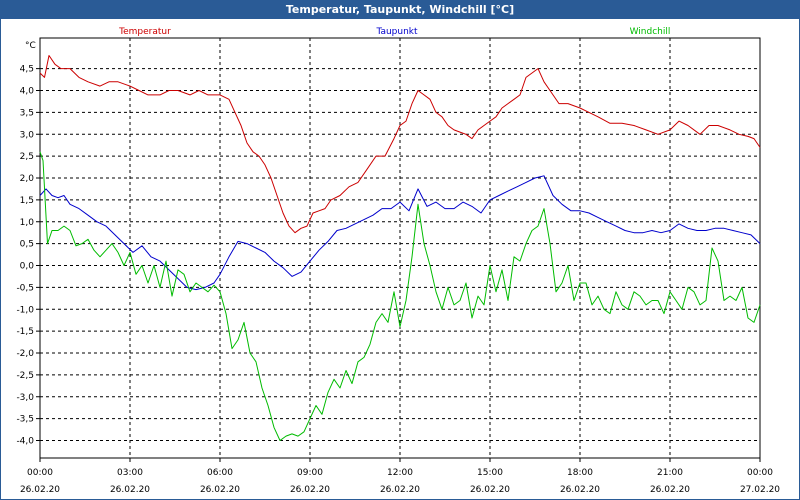 Image resolution: width=800 pixels, height=500 pixels. What do you see at coordinates (27, 135) in the screenshot?
I see `y-tick-label: 3,0` at bounding box center [27, 135].